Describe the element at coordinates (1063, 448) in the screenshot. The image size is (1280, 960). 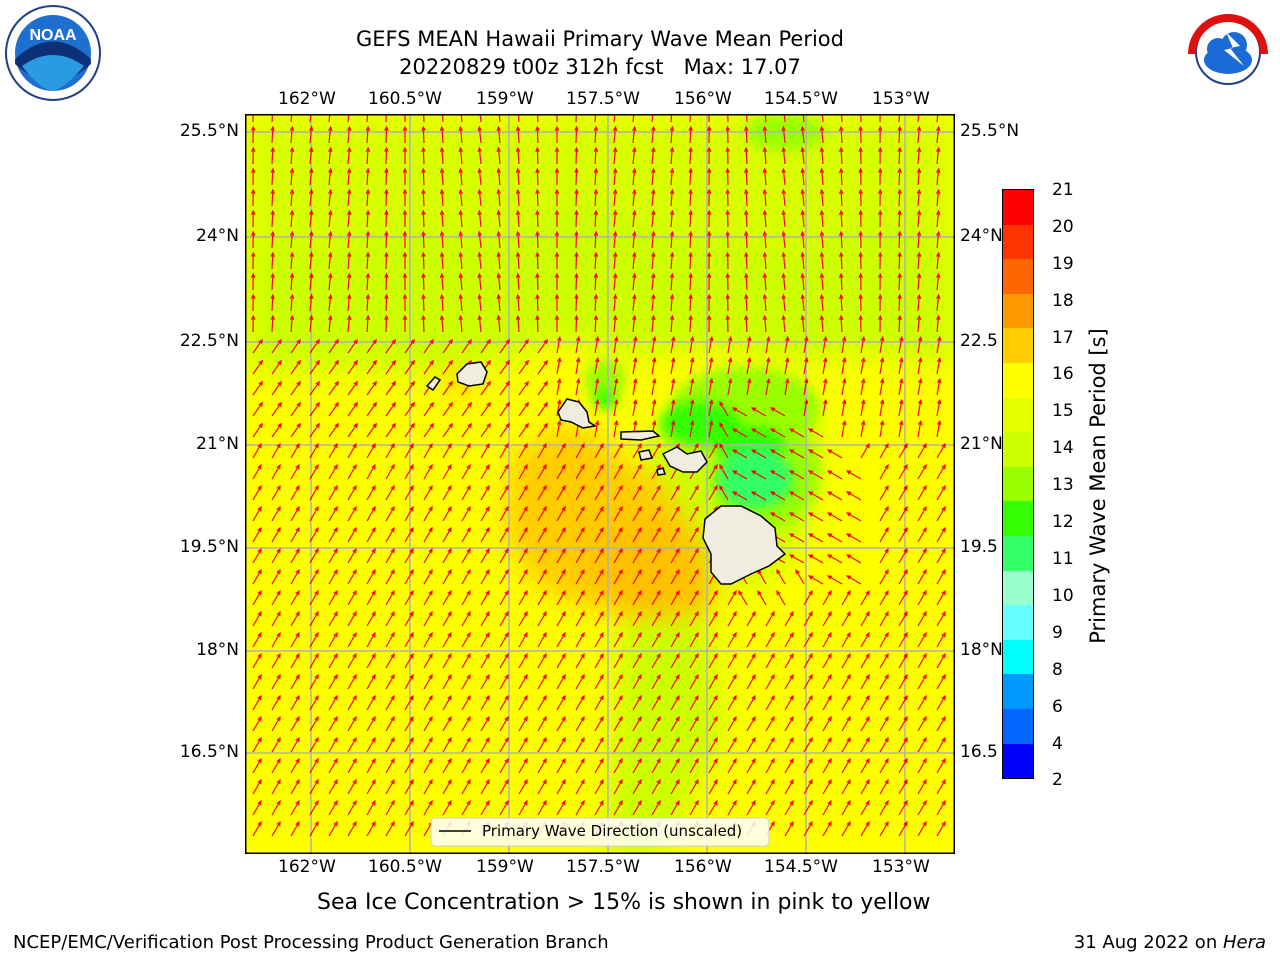
I see `colorbar-tick: 14` at that location.